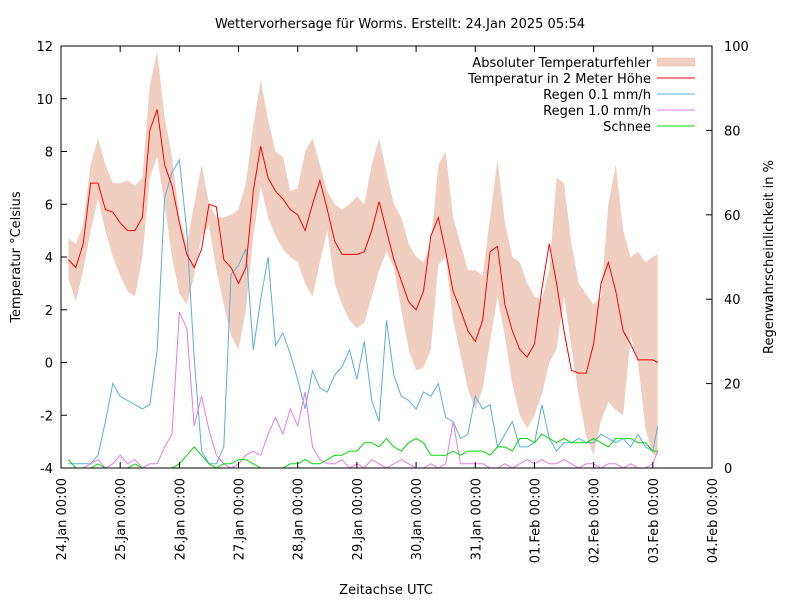 The height and width of the screenshot is (600, 800). What do you see at coordinates (732, 131) in the screenshot?
I see `y2-tick-label: 80` at bounding box center [732, 131].